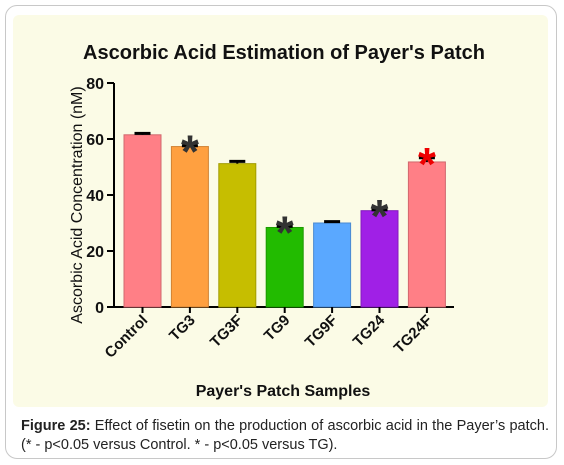 Image resolution: width=564 pixels, height=465 pixels. What do you see at coordinates (226, 331) in the screenshot?
I see `x-tick-label: TG3F` at bounding box center [226, 331].